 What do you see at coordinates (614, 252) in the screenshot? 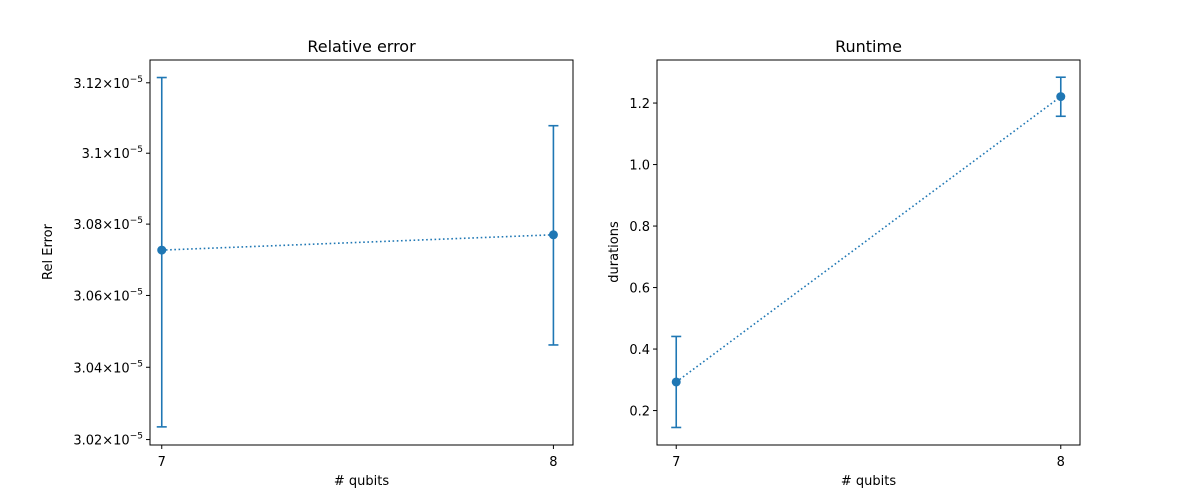
I see `runtime-y-axis-label: durations` at bounding box center [614, 252].